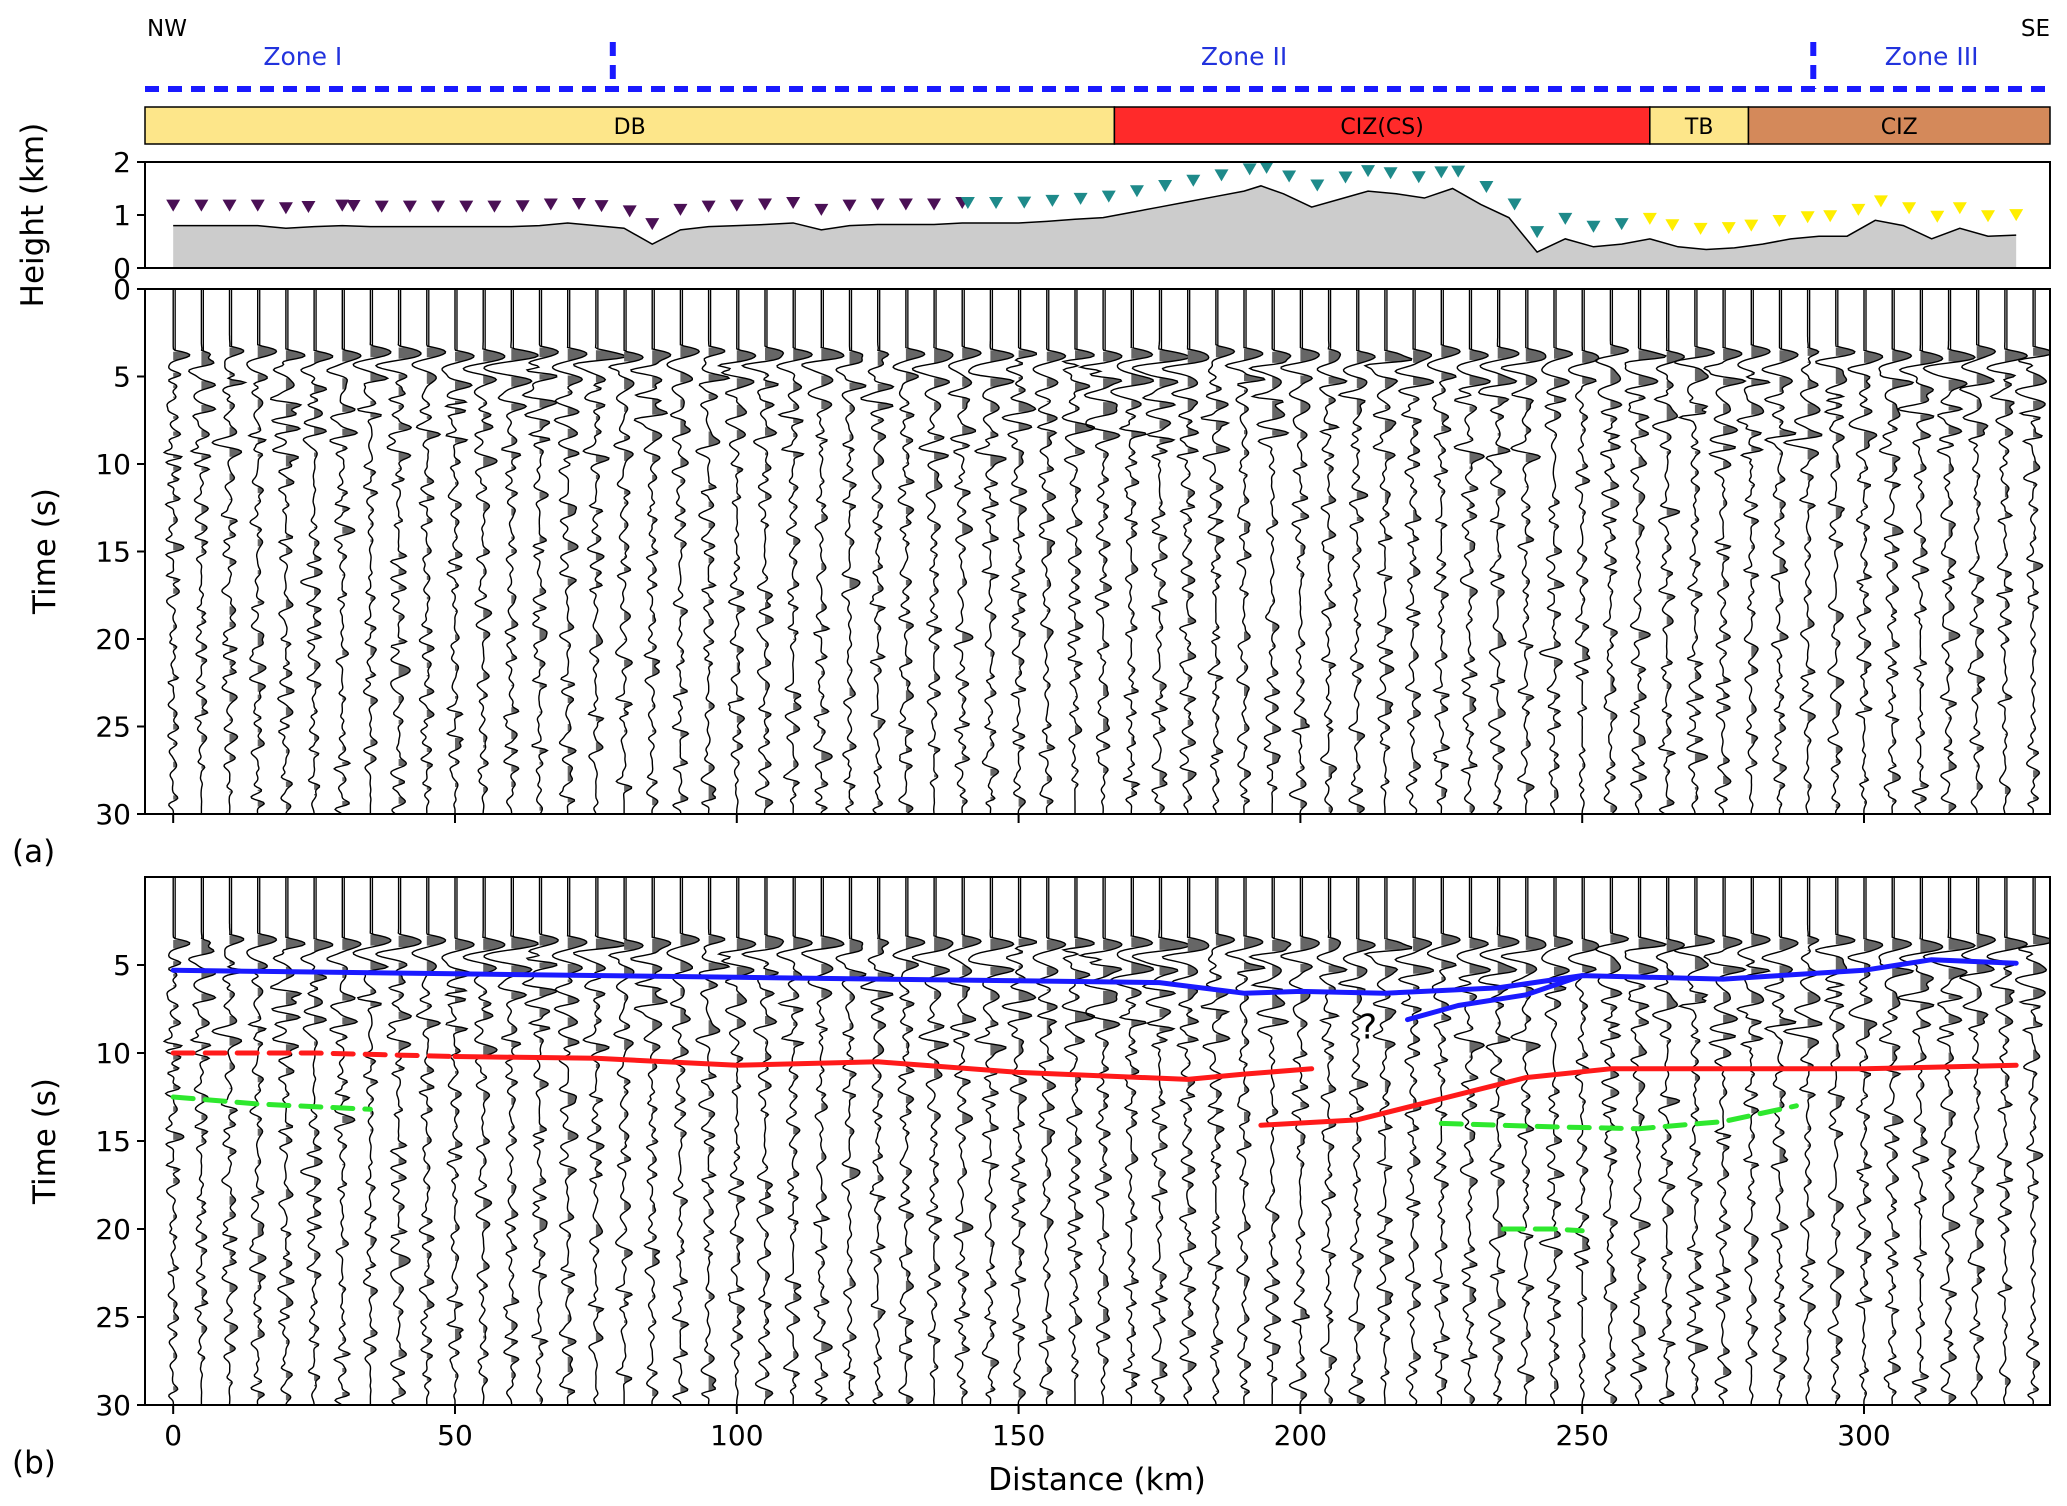  What do you see at coordinates (1300, 1435) in the screenshot?
I see `x-tick-label: 200` at bounding box center [1300, 1435].